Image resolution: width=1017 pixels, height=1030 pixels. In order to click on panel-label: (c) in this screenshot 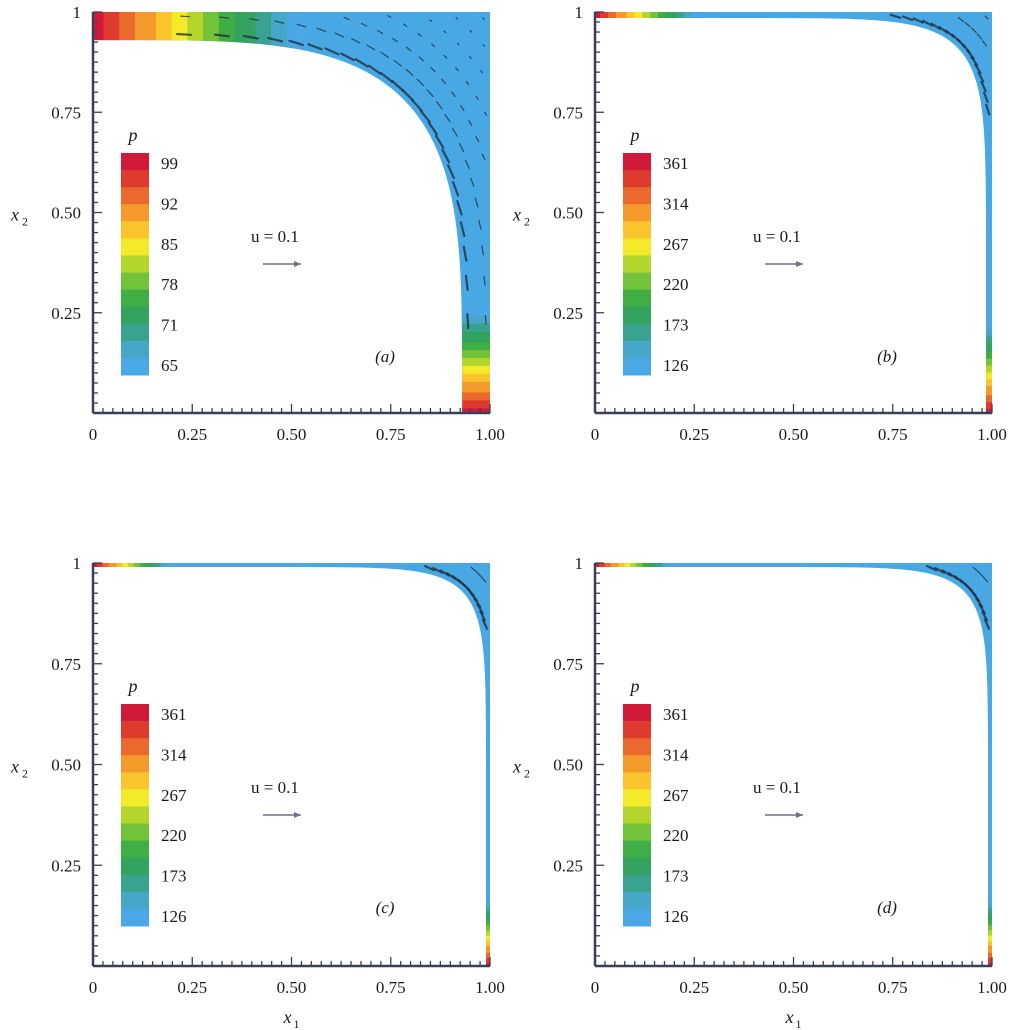, I will do `click(385, 907)`.